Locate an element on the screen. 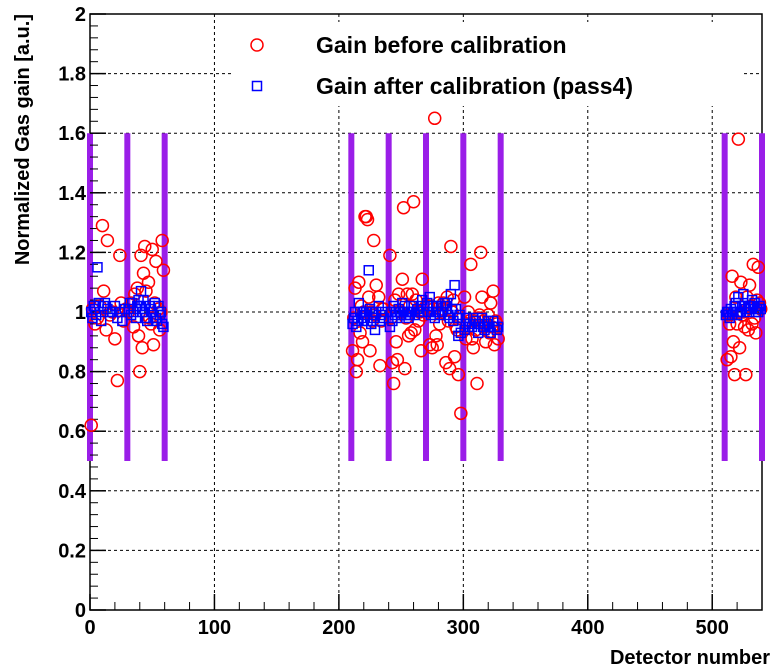 This screenshot has width=776, height=670. y-tick-label: 1.8 is located at coordinates (72, 75).